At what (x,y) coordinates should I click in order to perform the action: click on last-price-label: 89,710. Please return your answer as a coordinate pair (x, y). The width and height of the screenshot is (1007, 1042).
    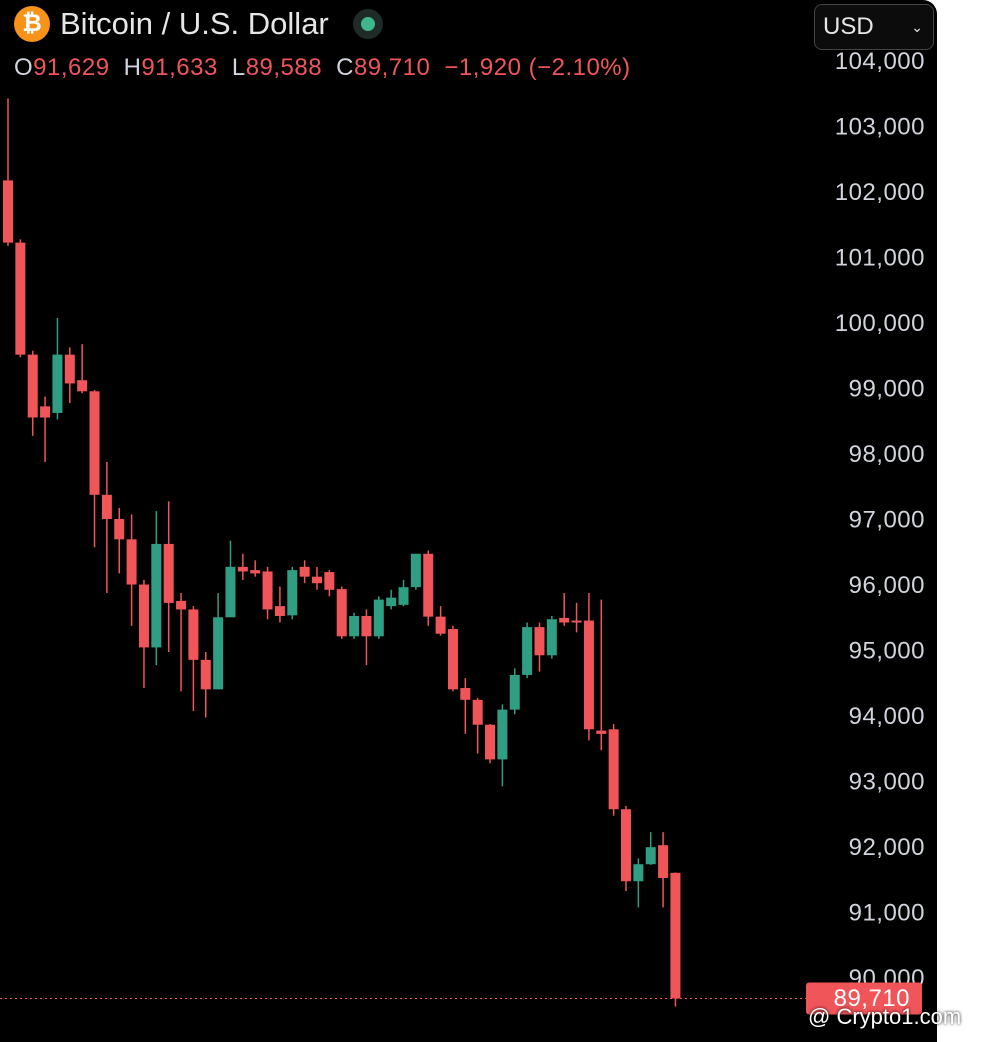
    Looking at the image, I should click on (872, 998).